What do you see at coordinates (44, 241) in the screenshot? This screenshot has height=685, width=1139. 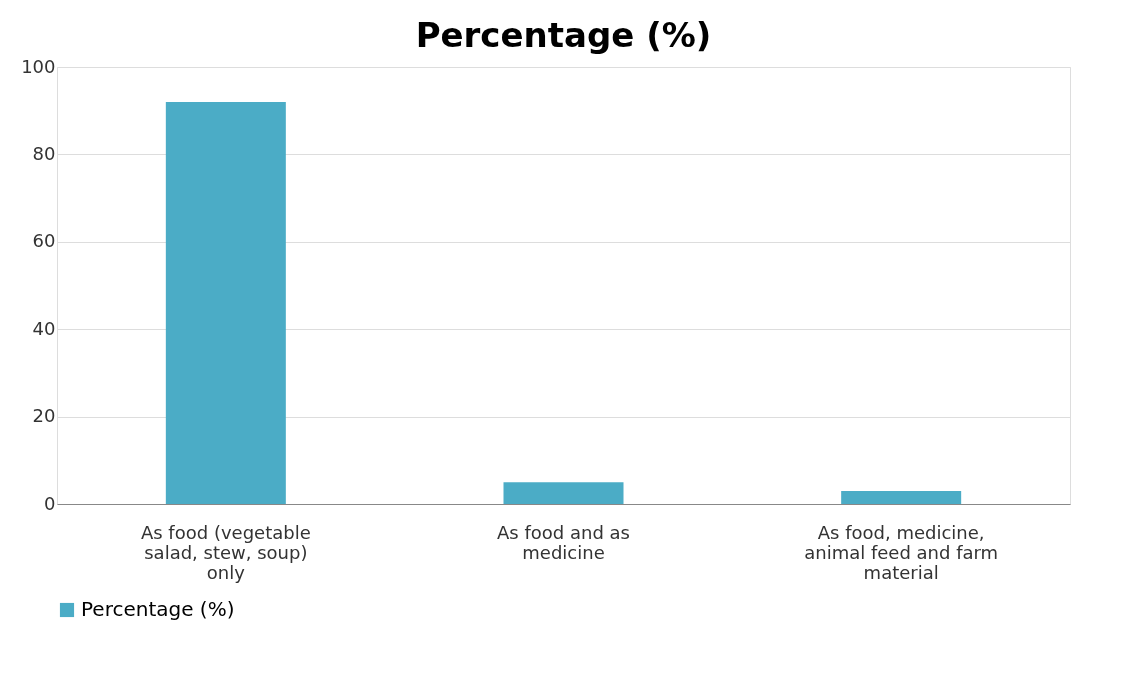 I see `y-tick-label: 60` at bounding box center [44, 241].